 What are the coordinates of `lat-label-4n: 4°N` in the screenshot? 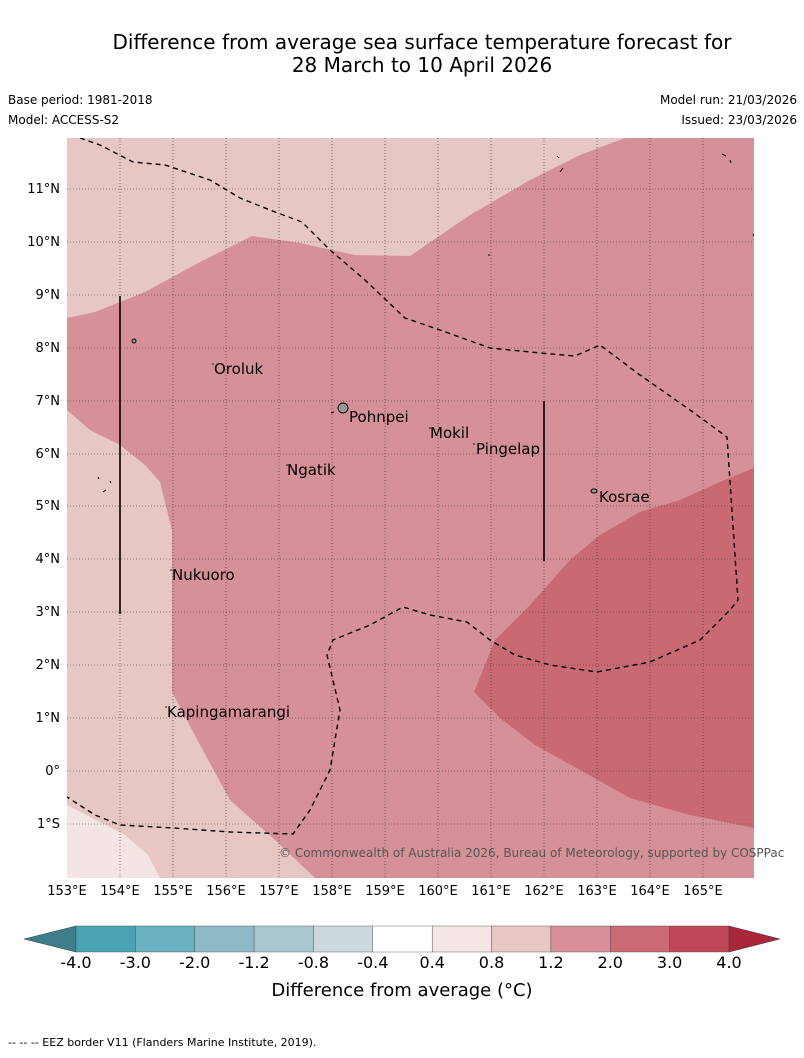 It's located at (48, 559).